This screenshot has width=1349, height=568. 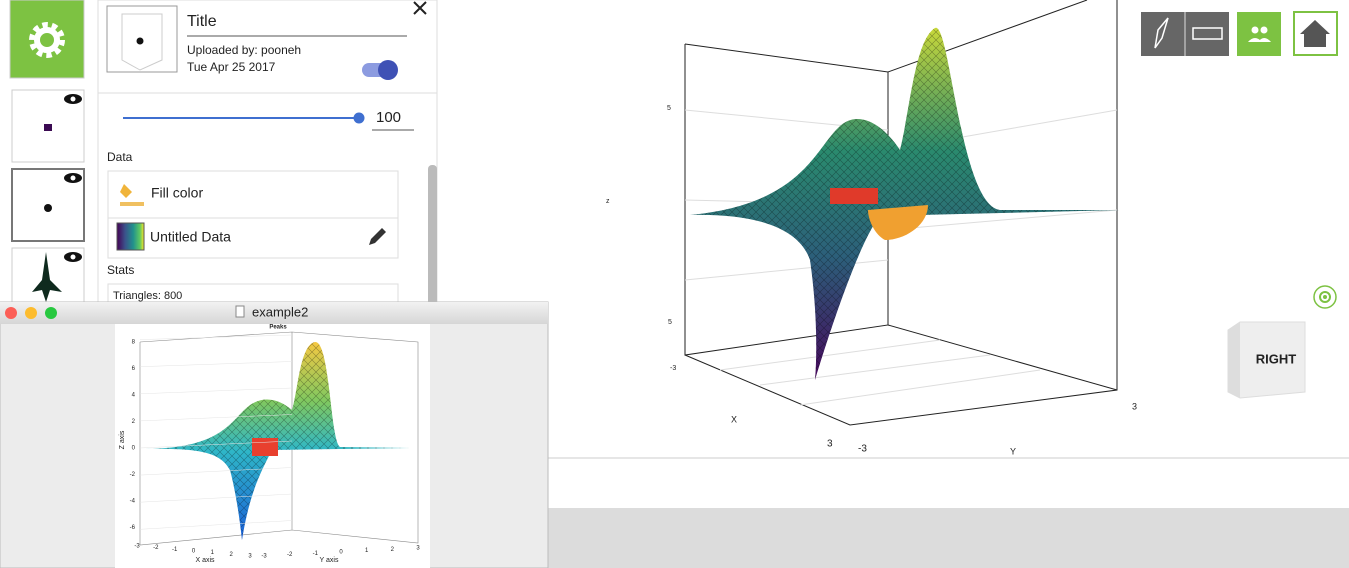 What do you see at coordinates (393, 550) in the screenshot?
I see `y-tick-label: 2` at bounding box center [393, 550].